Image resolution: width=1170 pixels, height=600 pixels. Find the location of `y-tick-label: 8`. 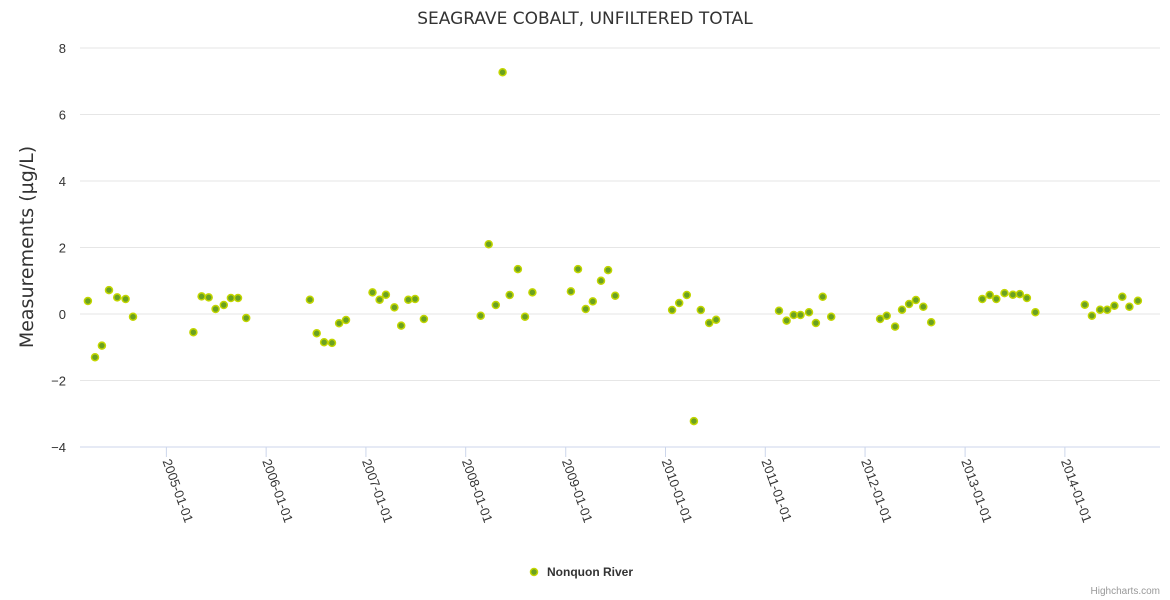

y-tick-label: 8 is located at coordinates (62, 48).